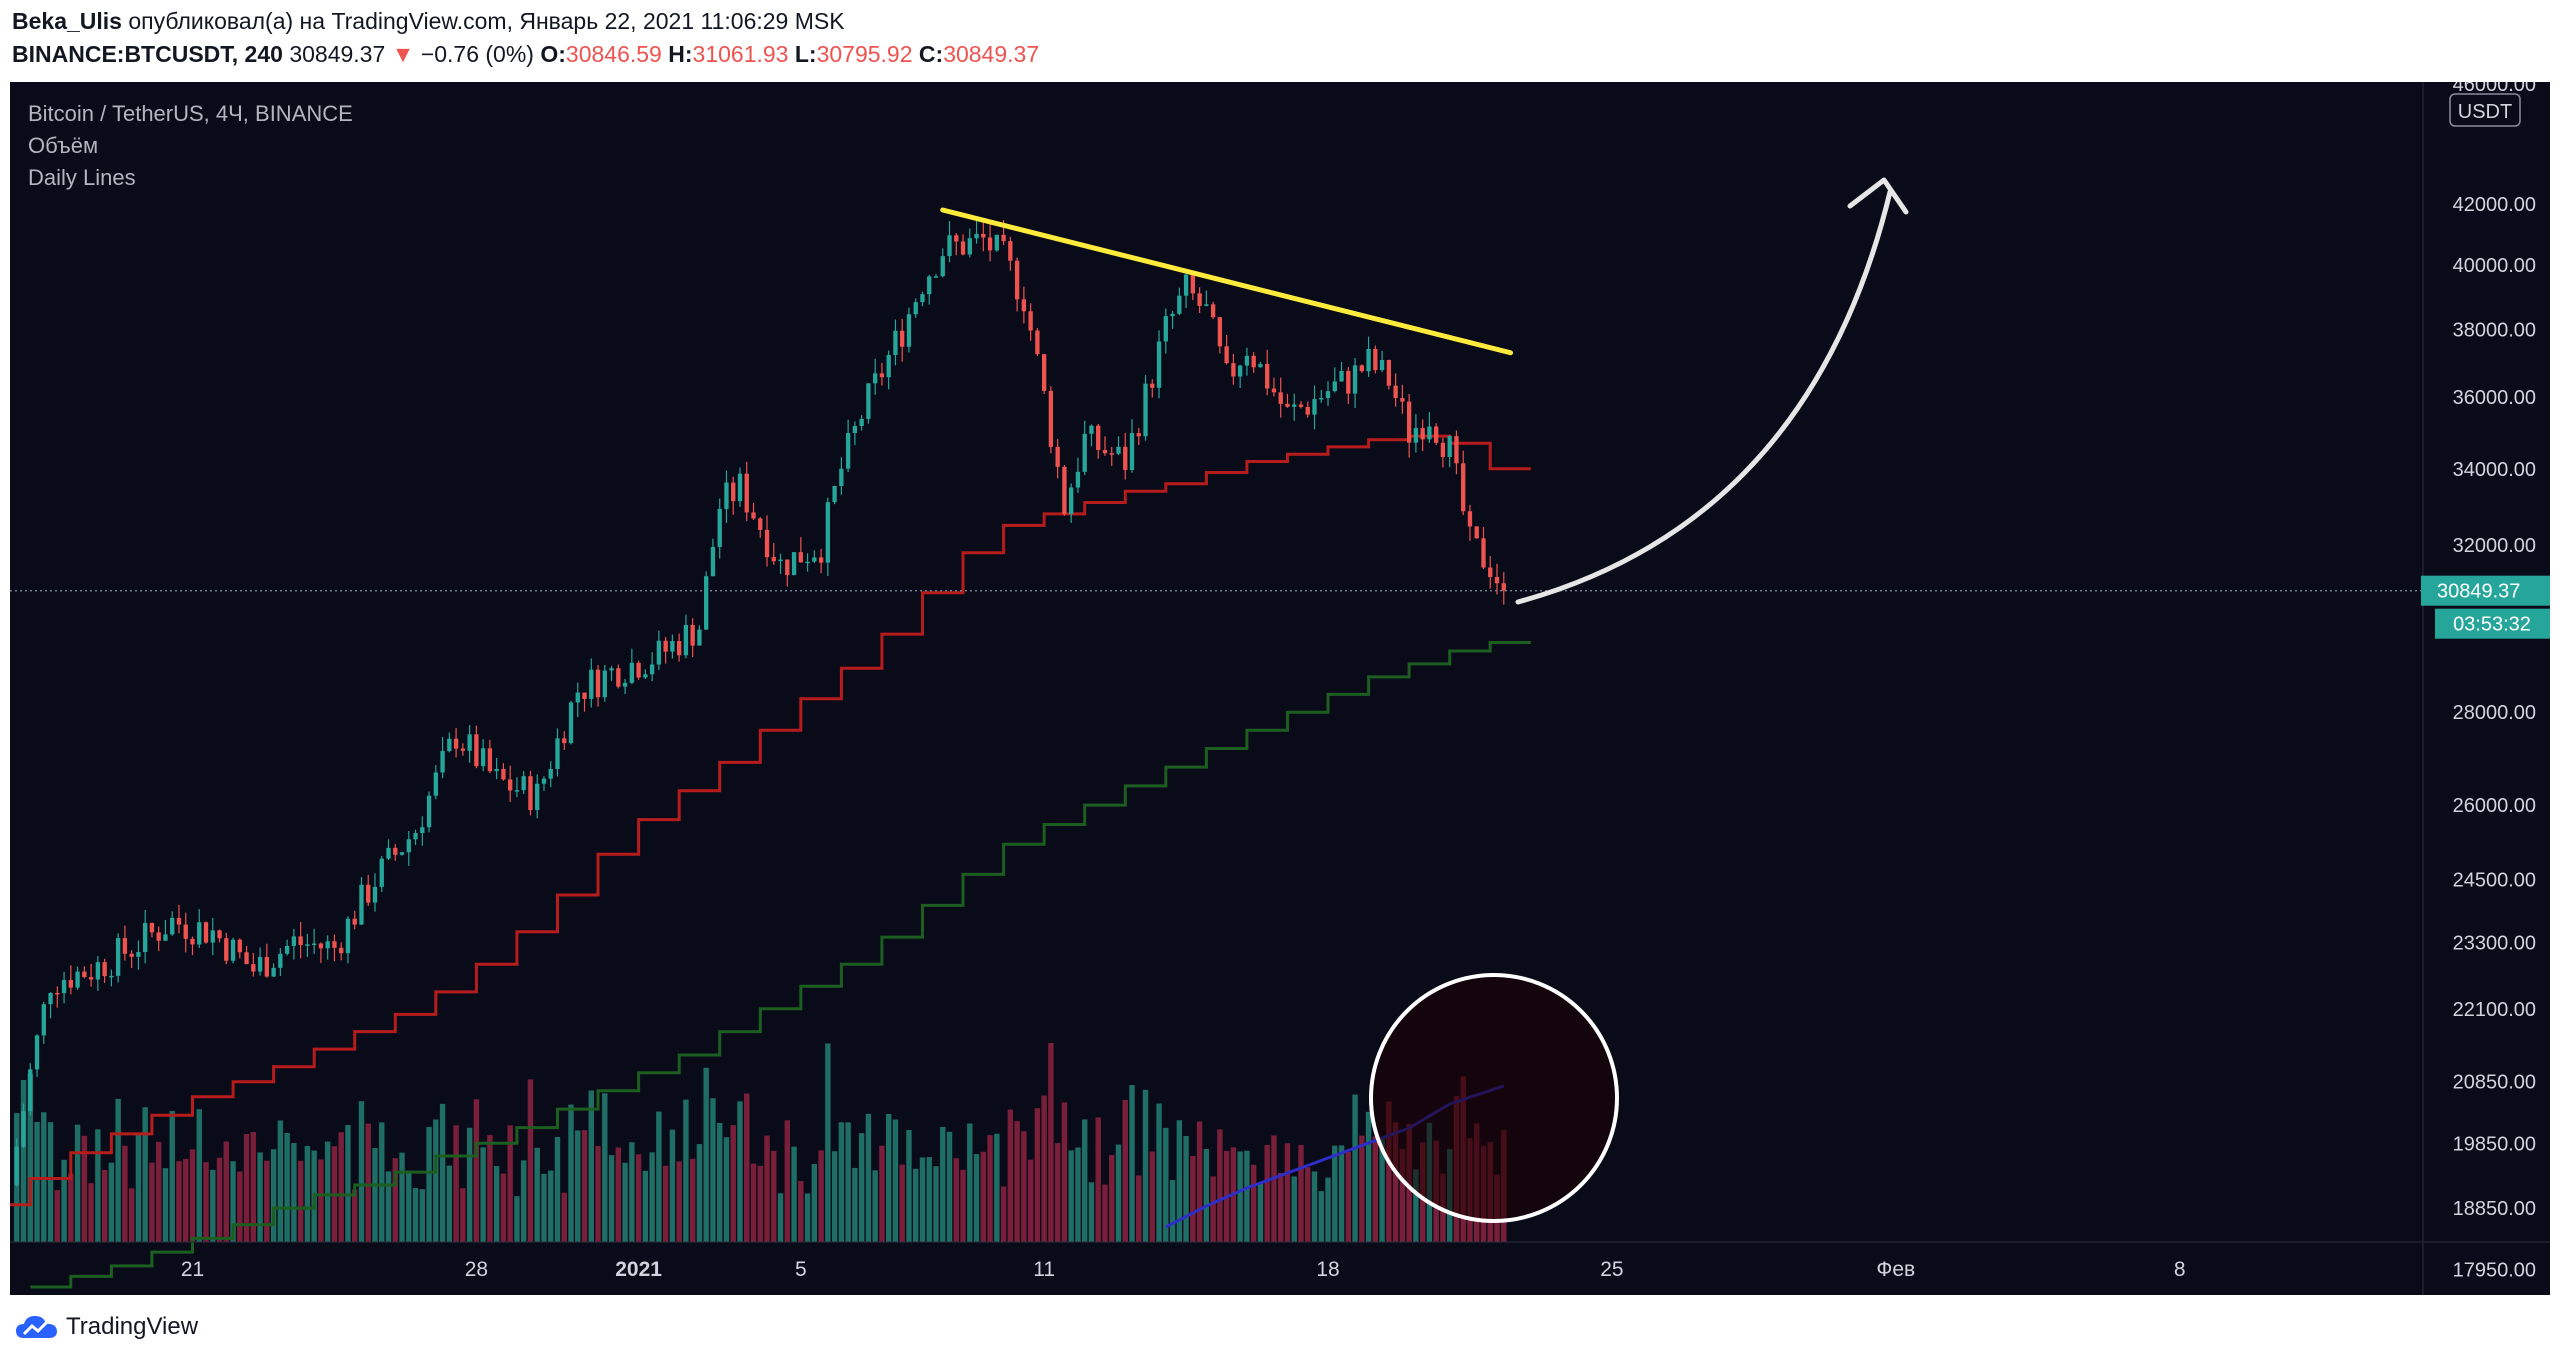 The image size is (2560, 1365). Describe the element at coordinates (63, 145) in the screenshot. I see `legend-volume: Объём` at that location.